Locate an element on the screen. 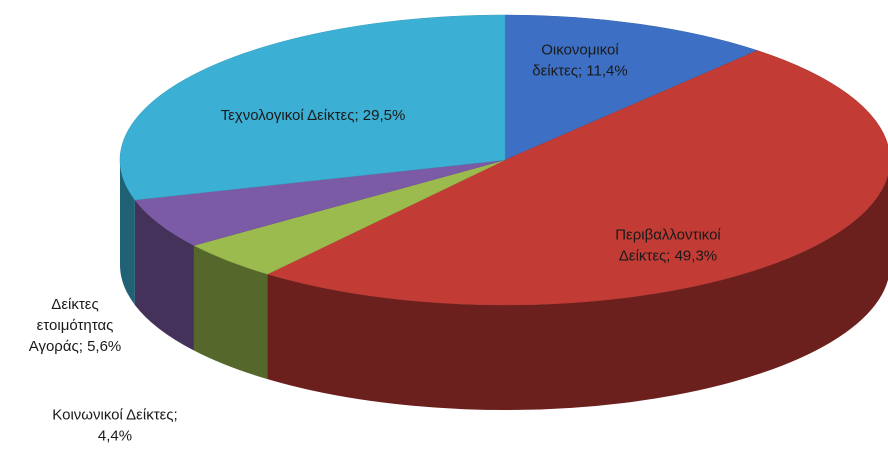  label-line: Δείκτες; 49,3% is located at coordinates (668, 256).